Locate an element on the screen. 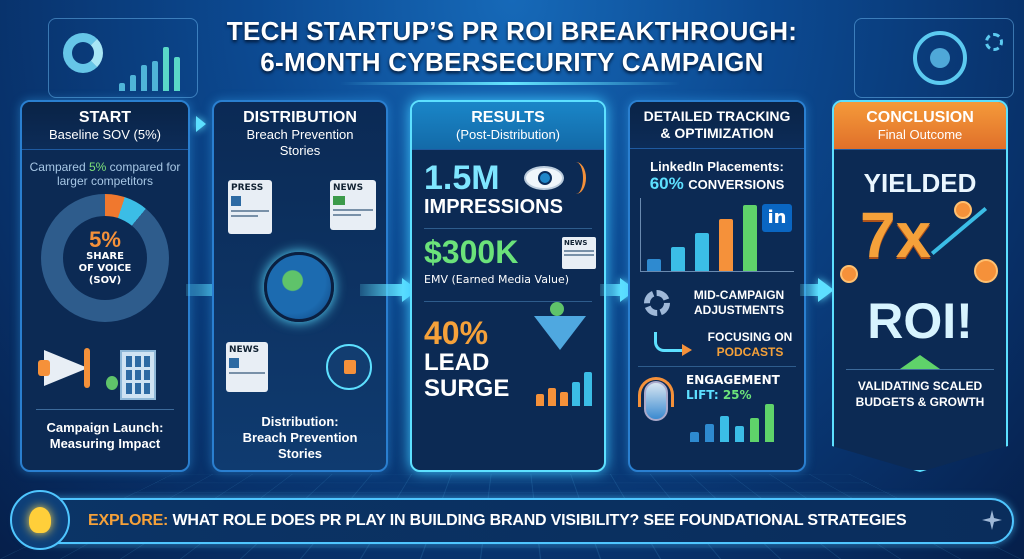 This screenshot has height=559, width=1024. distribution-subheading: Breach Prevention Stories is located at coordinates (300, 142).